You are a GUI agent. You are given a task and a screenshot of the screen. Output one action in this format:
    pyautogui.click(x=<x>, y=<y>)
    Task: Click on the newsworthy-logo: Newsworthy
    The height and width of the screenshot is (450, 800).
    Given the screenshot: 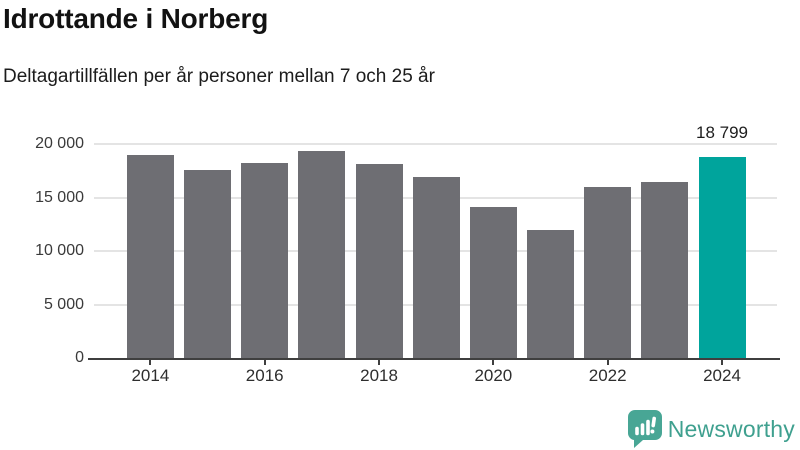 What is the action you would take?
    pyautogui.click(x=711, y=429)
    